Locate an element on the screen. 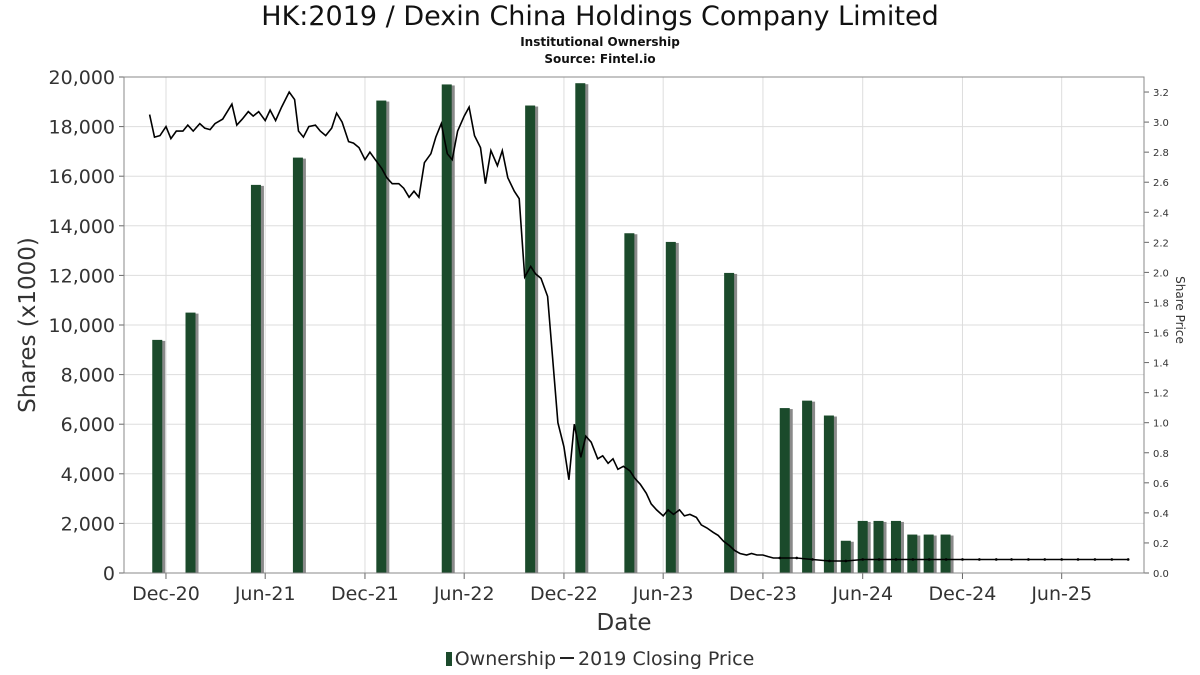 This screenshot has height=675, width=1200. y-tick-label: 18,000 is located at coordinates (82, 128).